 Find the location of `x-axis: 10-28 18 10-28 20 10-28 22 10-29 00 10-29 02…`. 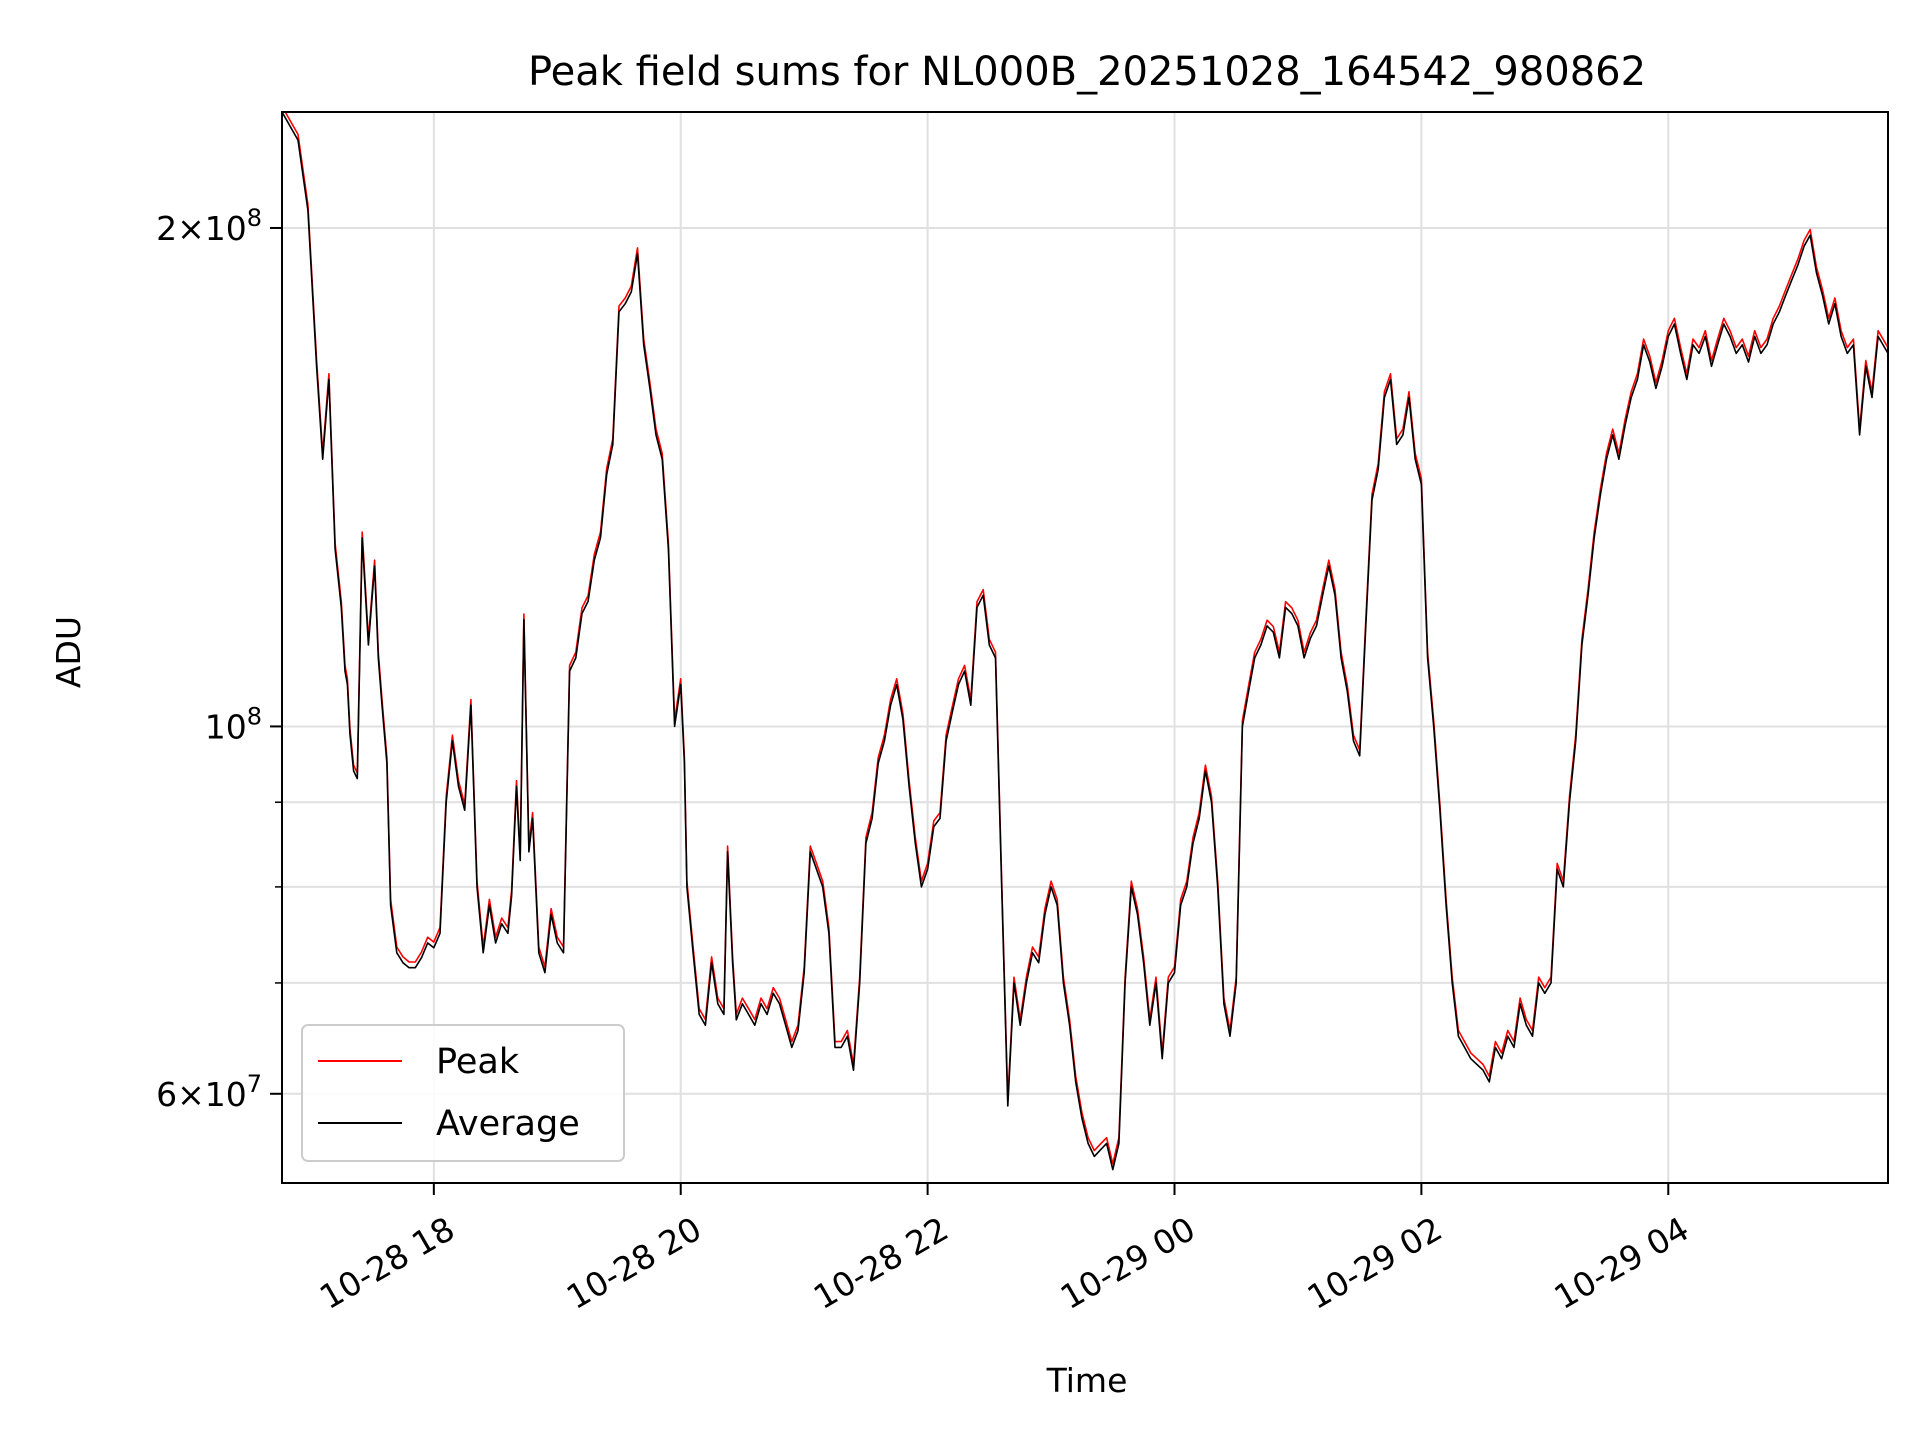

x-axis: 10-28 18 10-28 20 10-28 22 10-29 00 10-29 02… is located at coordinates (1004, 1250).